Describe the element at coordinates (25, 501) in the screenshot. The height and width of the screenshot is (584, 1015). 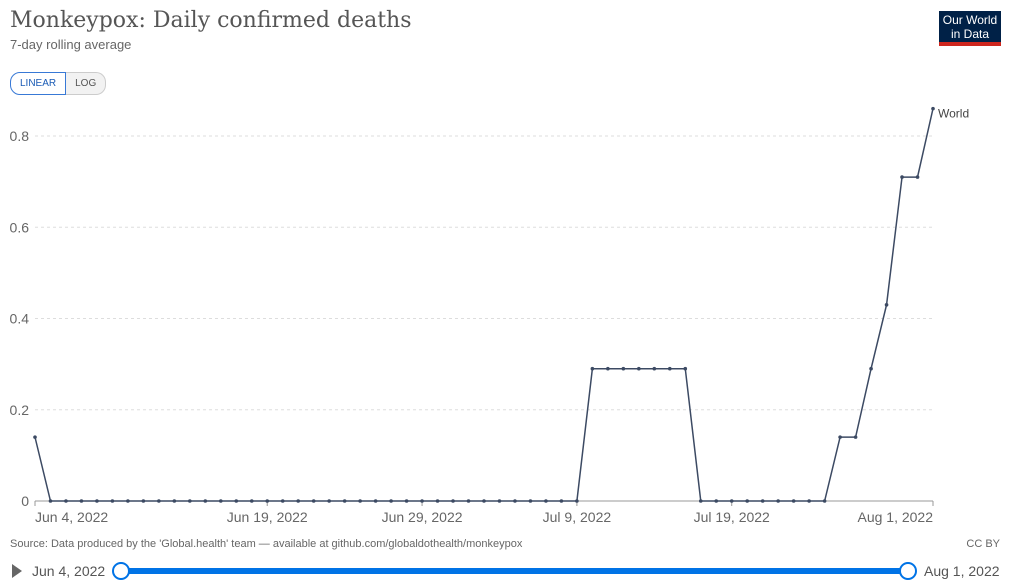
I see `y-tick-label: 0` at that location.